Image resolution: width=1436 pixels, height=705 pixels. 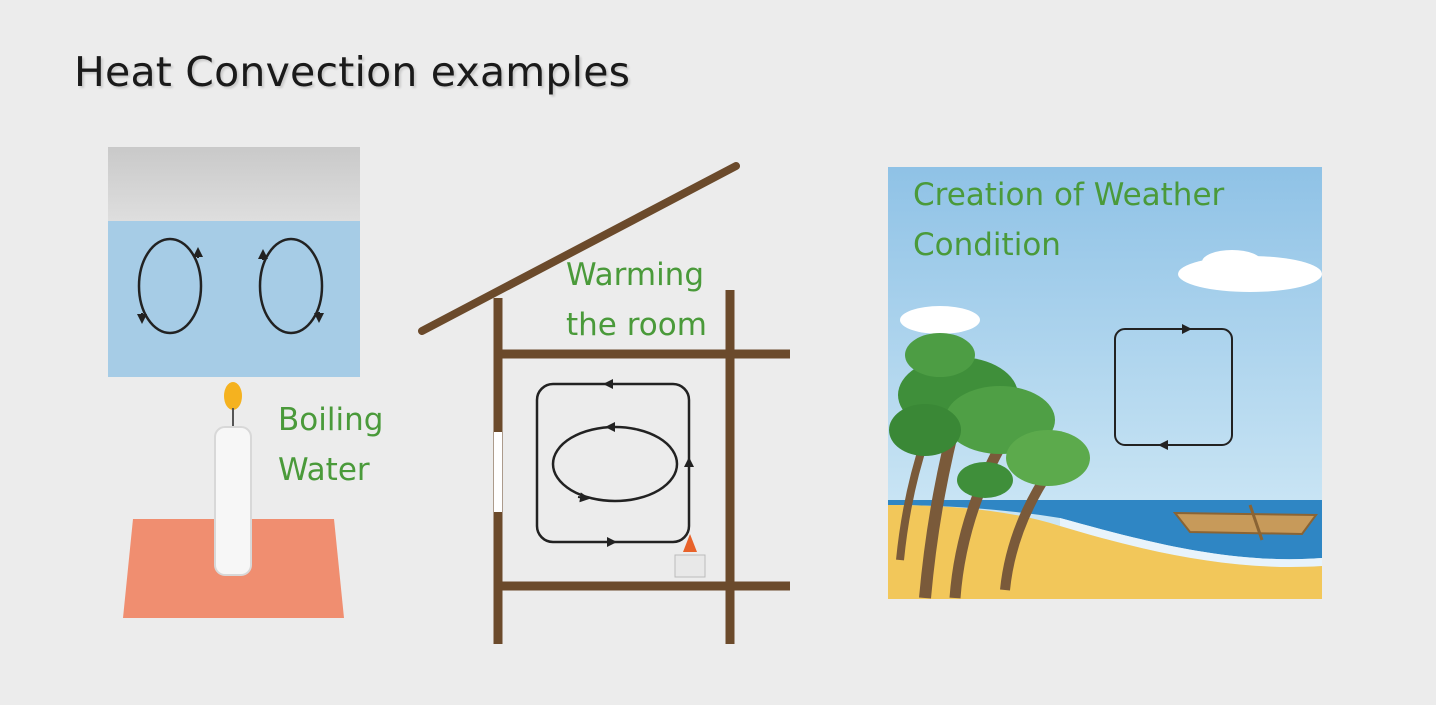 I want to click on water-container, so click(x=234, y=299).